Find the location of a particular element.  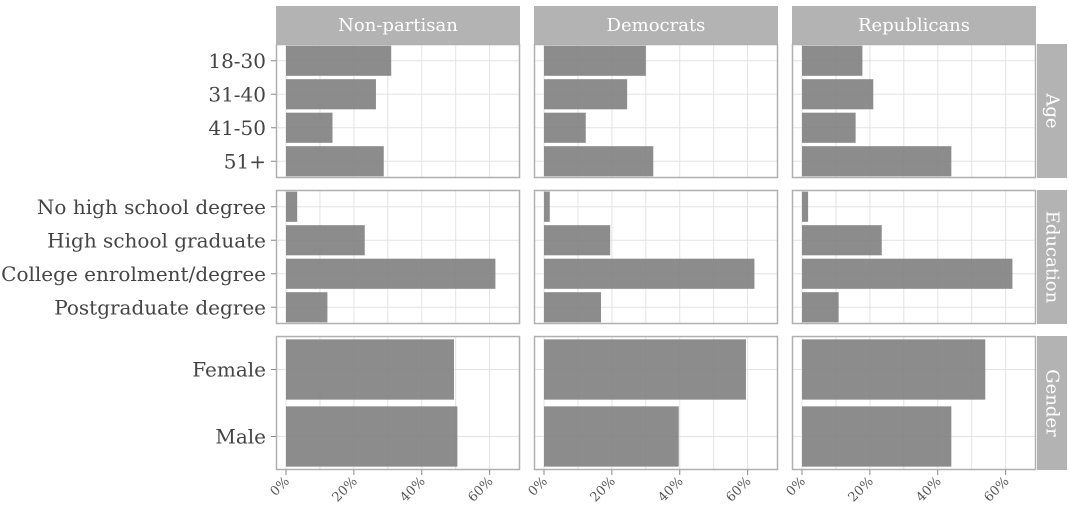

row-strip-label: Gender is located at coordinates (1052, 403).